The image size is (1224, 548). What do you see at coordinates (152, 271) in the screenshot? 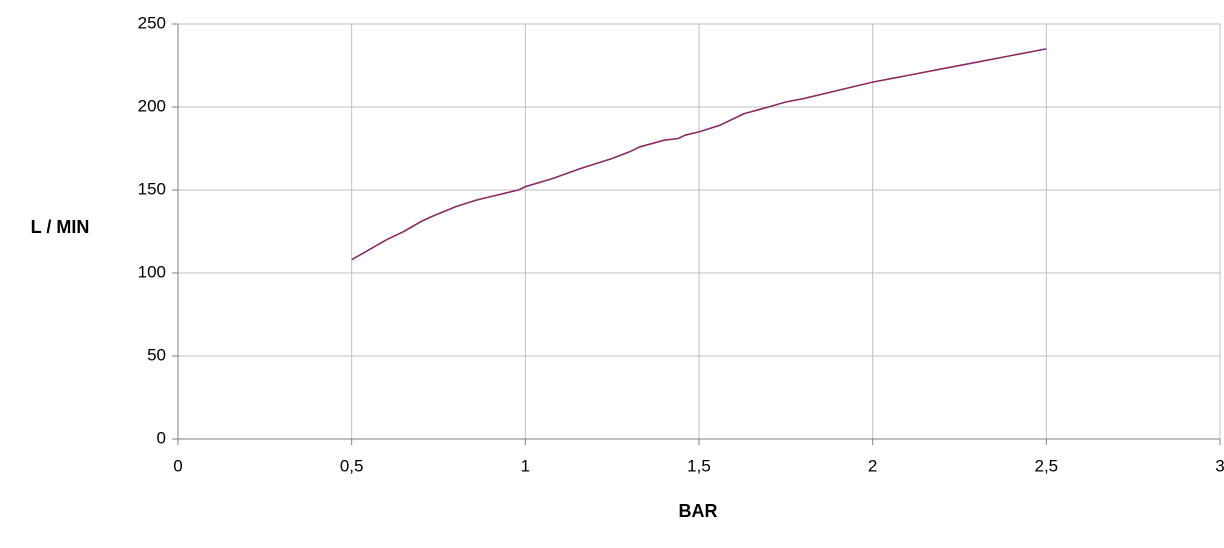
I see `y-tick-label: 100` at bounding box center [152, 271].